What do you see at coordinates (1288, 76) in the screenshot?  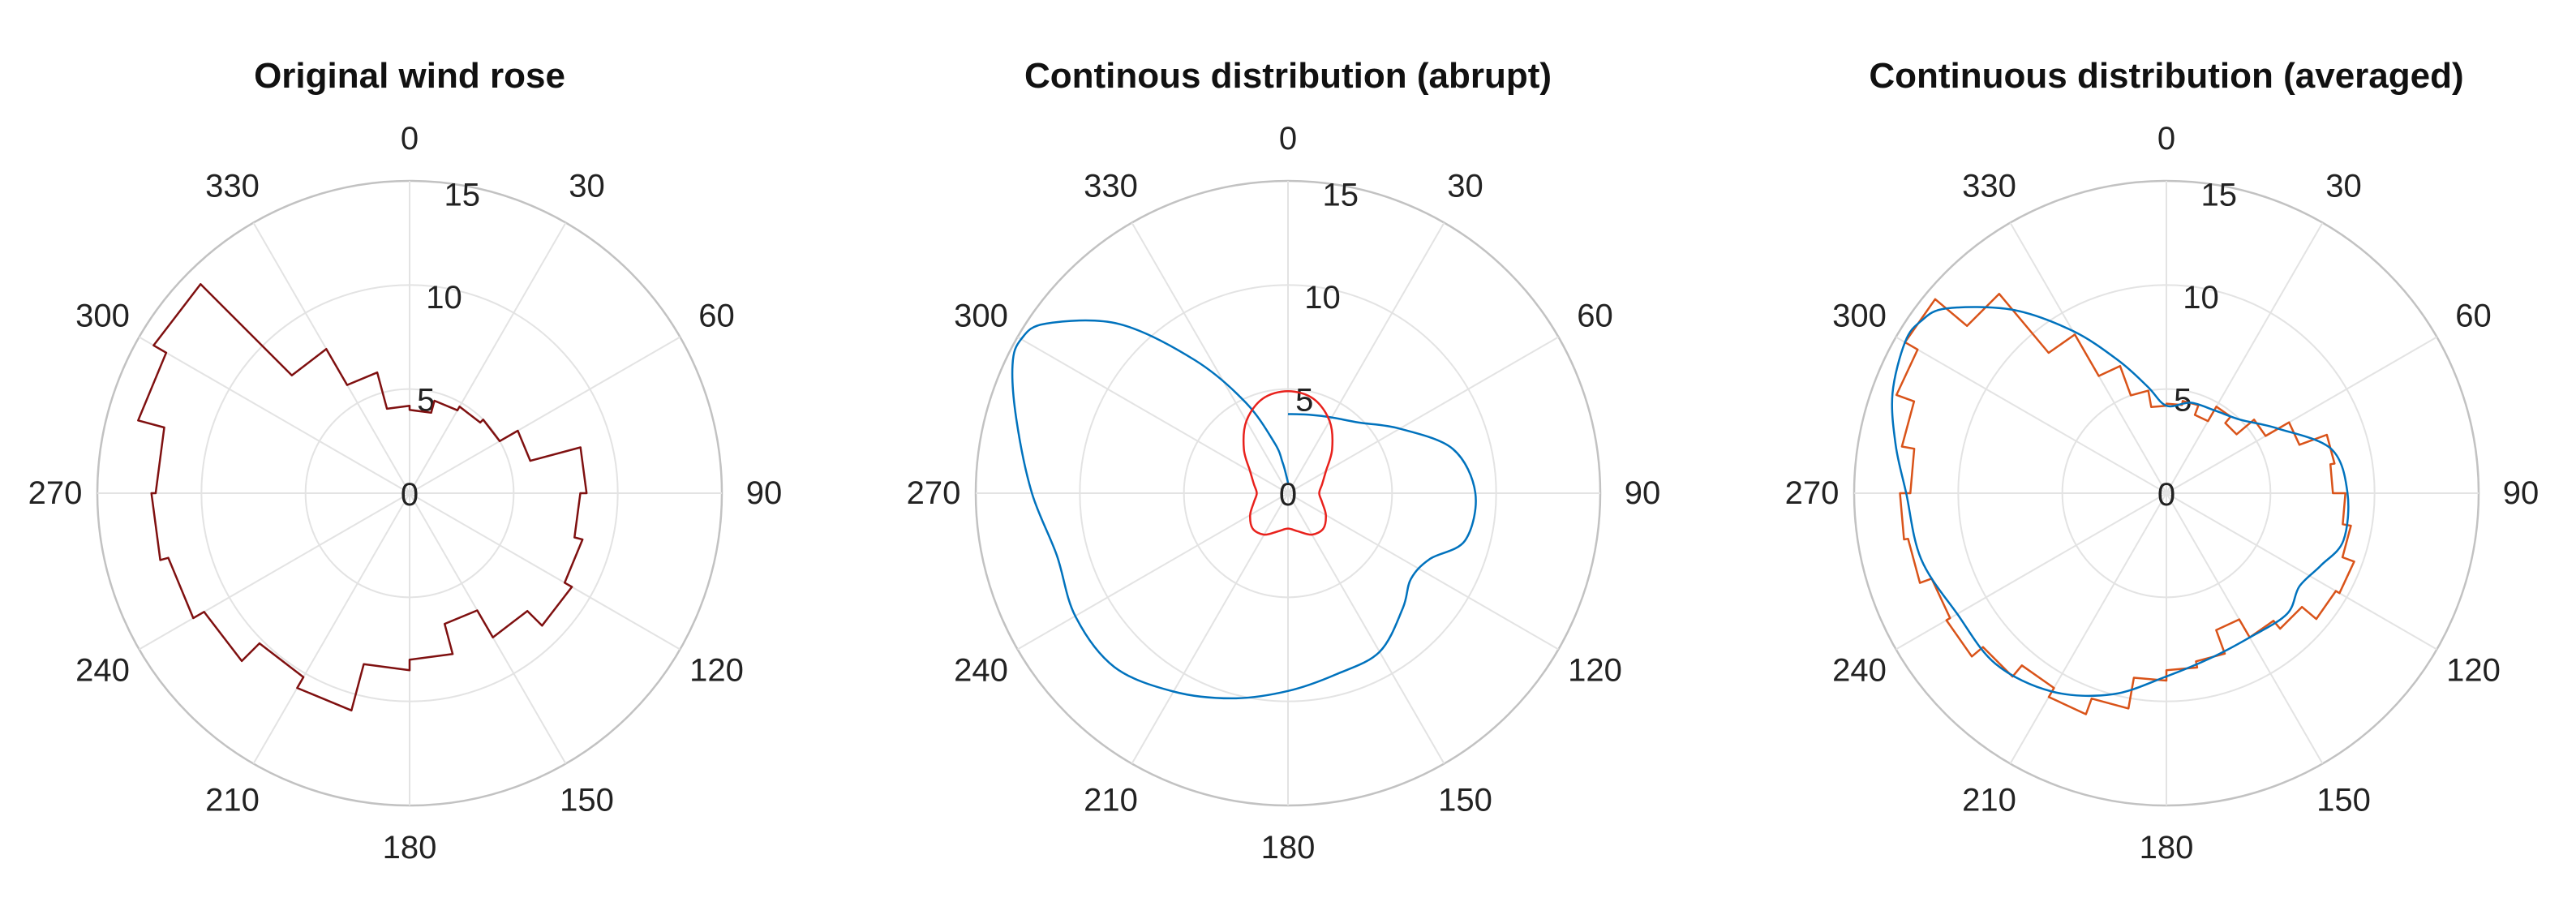 I see `chart-title: Continous distribution (abrupt)` at bounding box center [1288, 76].